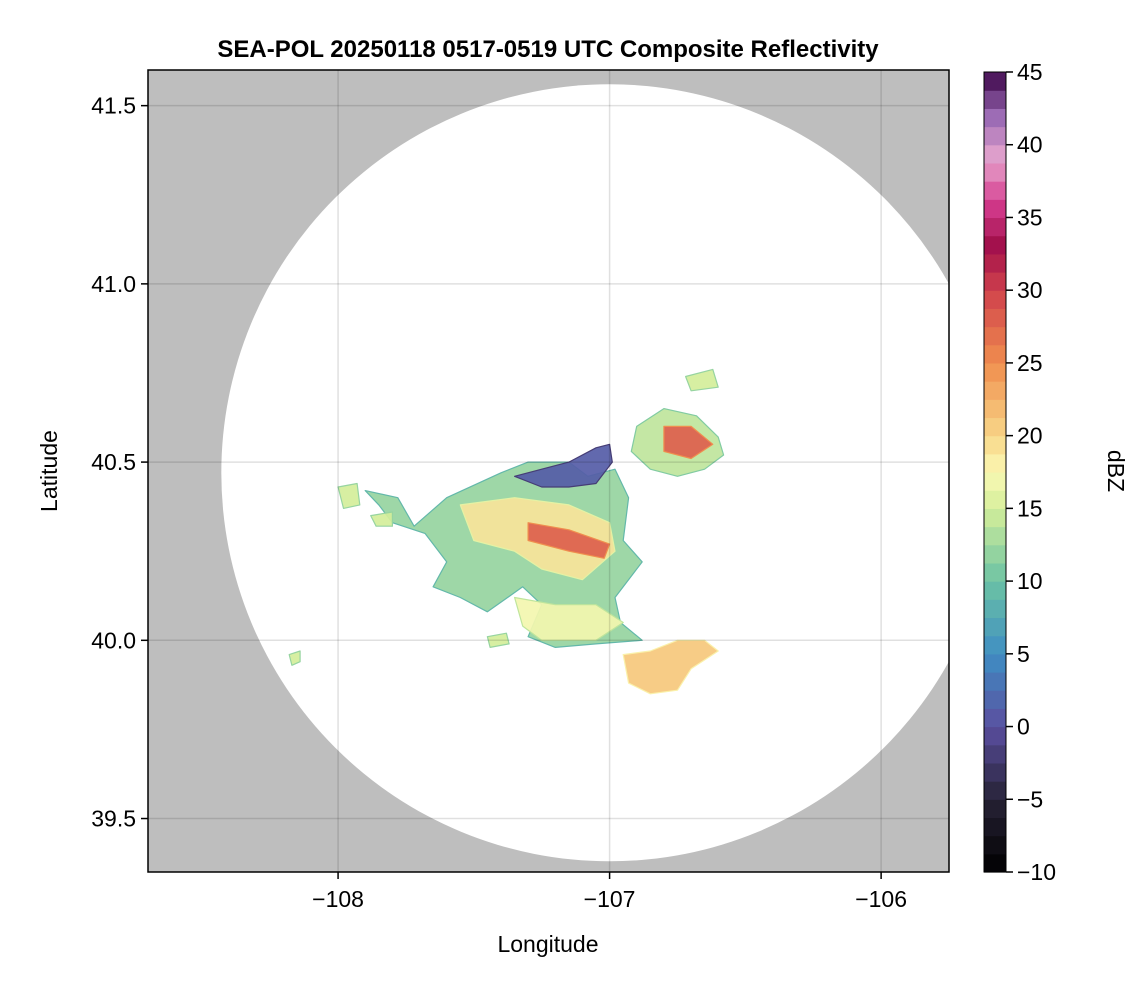 This screenshot has width=1146, height=990. I want to click on x-tick-label: −106, so click(881, 899).